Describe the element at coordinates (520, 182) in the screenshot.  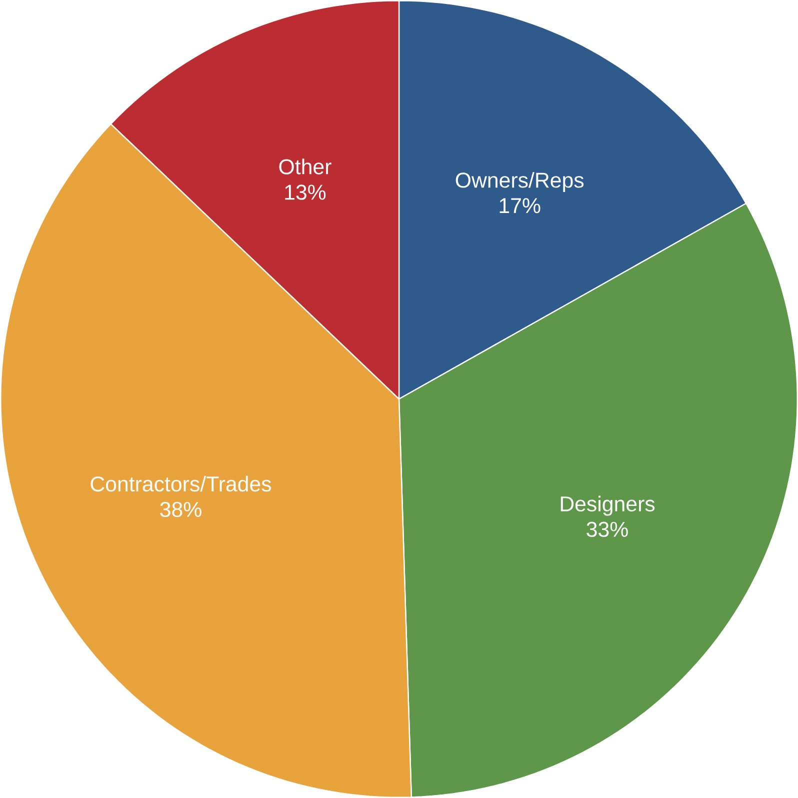
I see `slice-label: Owners/Reps` at that location.